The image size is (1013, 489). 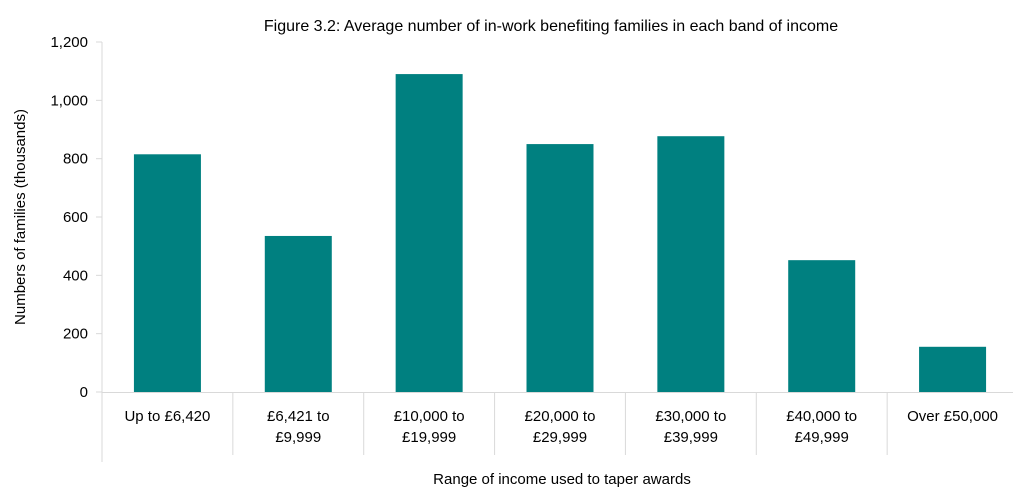 I want to click on y-tick-label: 1,000, so click(x=69, y=100).